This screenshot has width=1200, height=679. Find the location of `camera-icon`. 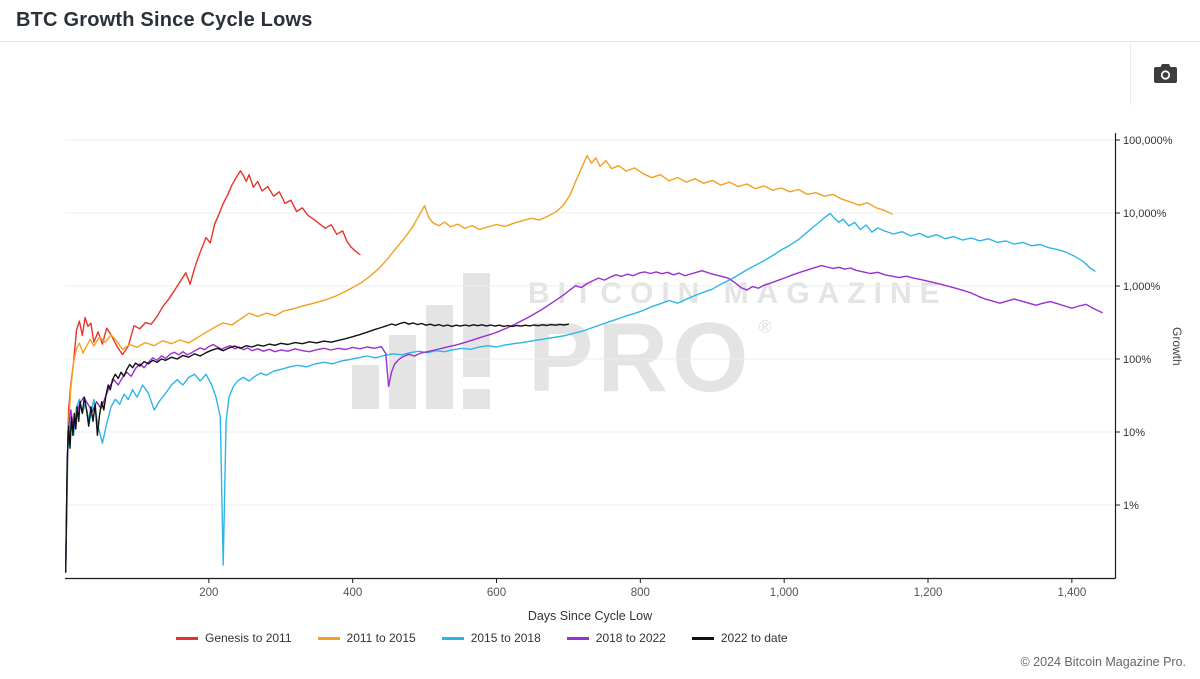

camera-icon is located at coordinates (1165, 73).